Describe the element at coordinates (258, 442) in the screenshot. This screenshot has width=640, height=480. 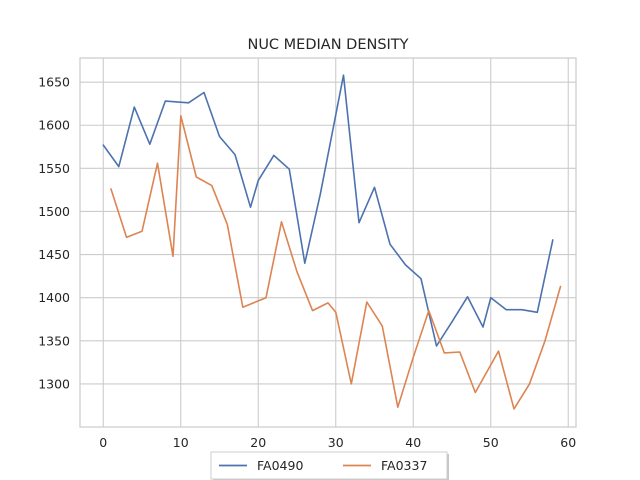
I see `x-tick-label: 20` at that location.